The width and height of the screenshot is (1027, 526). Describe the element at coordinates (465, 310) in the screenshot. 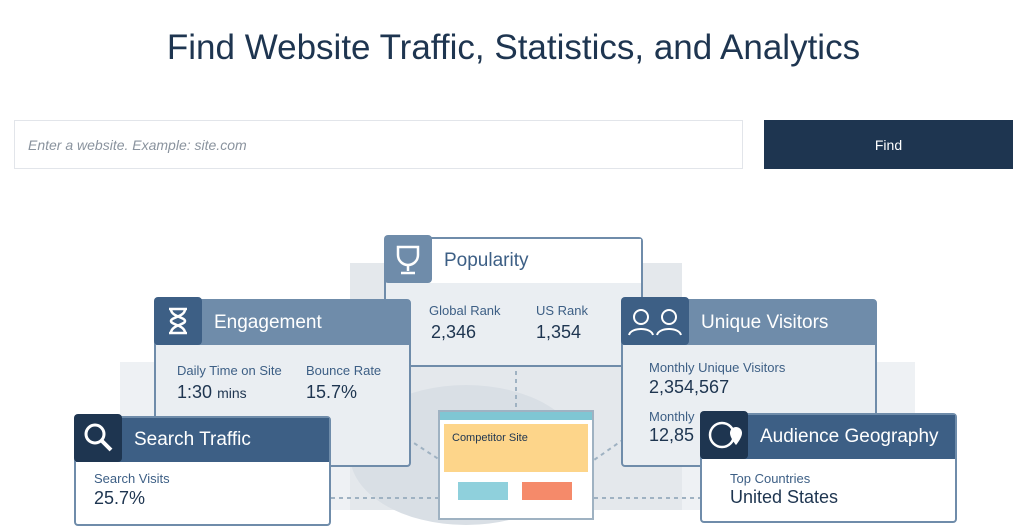

I see `stat-label: Global Rank` at that location.